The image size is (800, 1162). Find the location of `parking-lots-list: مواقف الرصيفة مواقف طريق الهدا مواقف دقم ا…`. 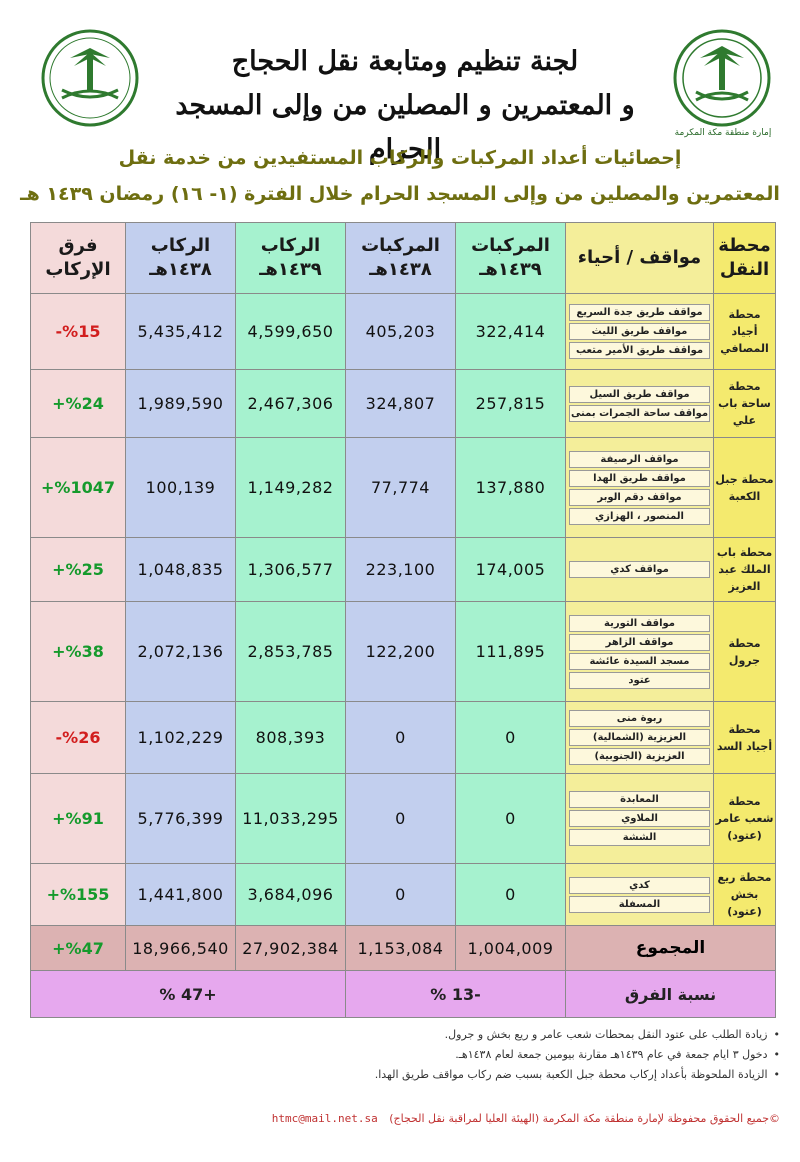

parking-lots-list: مواقف الرصيفة مواقف طريق الهدا مواقف دقم ا… is located at coordinates (639, 488).